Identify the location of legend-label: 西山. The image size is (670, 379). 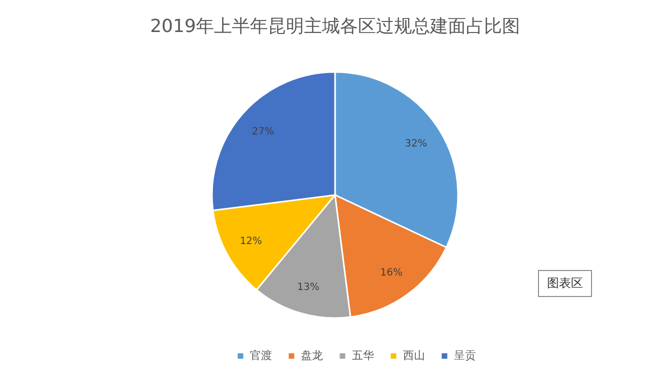
(414, 355).